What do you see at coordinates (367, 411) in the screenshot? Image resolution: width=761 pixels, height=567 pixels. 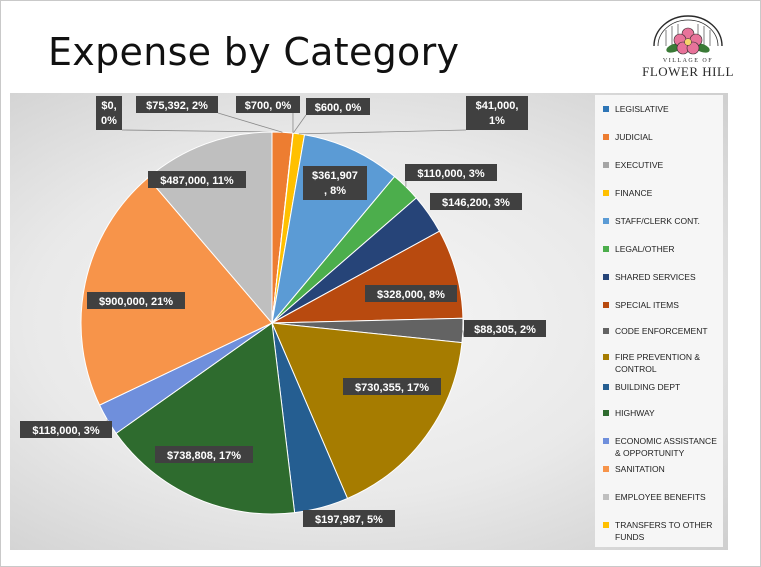 I see `pie-slice-fire-prevention-control` at bounding box center [367, 411].